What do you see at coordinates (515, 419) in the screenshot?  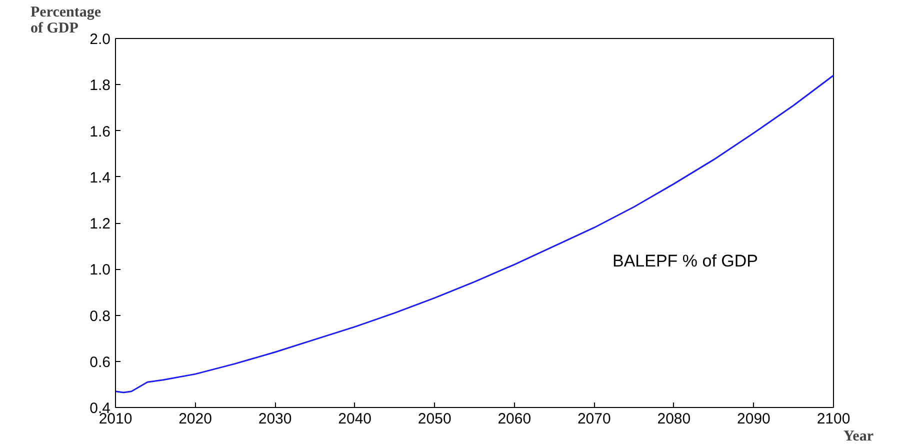 I see `x-tick-label: 2060` at bounding box center [515, 419].